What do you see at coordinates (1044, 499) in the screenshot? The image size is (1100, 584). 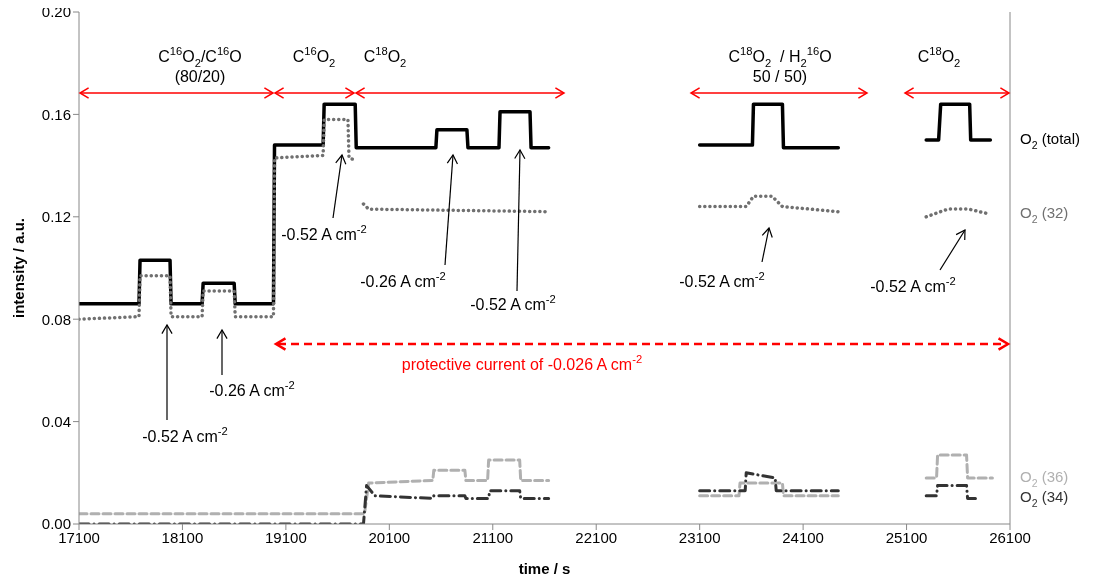 I see `text: O$_{2}$ (34)` at bounding box center [1044, 499].